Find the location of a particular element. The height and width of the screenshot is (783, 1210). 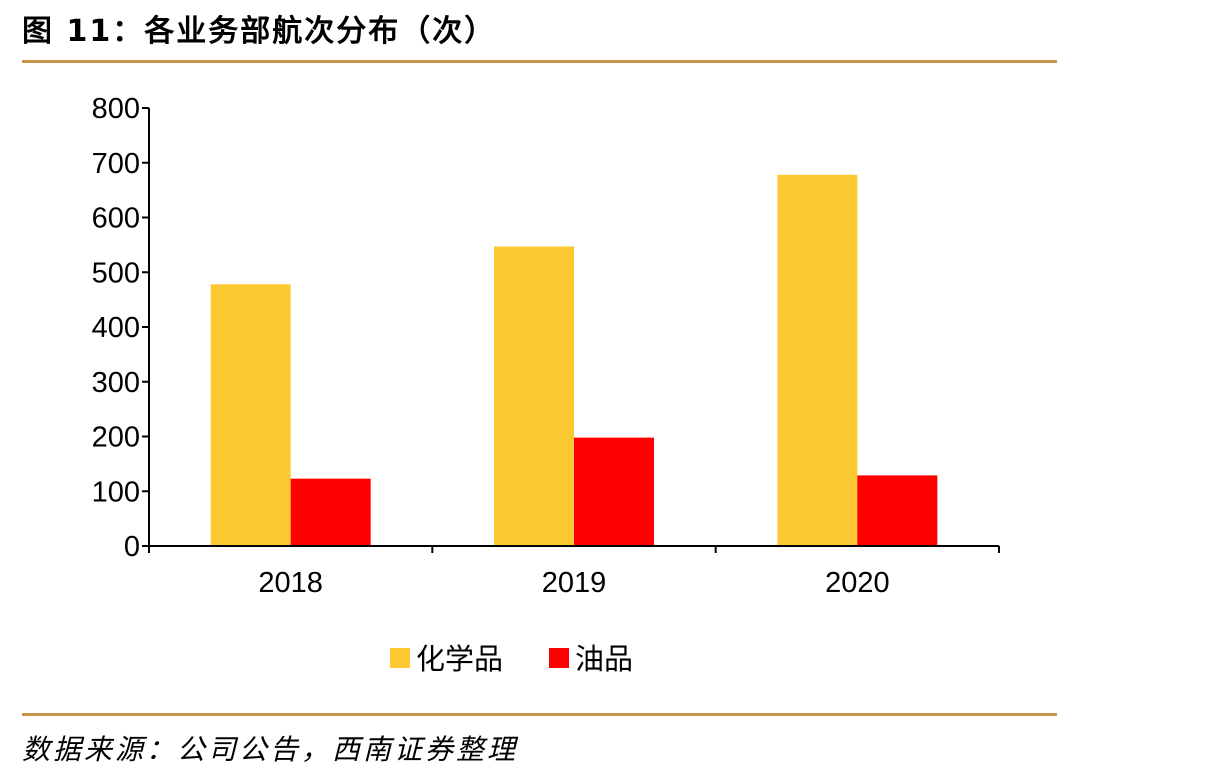

chart-title: 图 11：各业务部航次分布（次） is located at coordinates (259, 31).